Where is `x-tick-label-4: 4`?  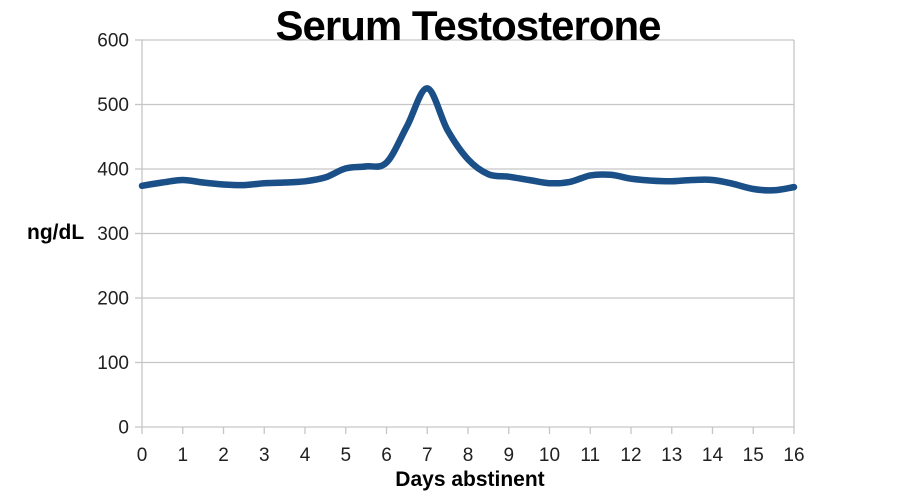 x-tick-label-4: 4 is located at coordinates (305, 455).